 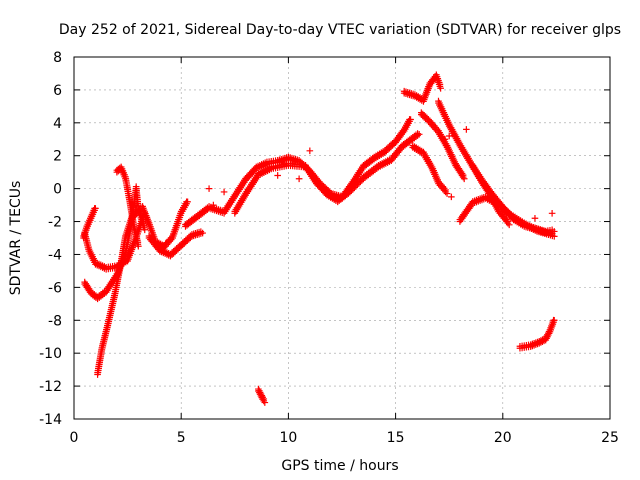 I want to click on x-tick-label: 25, so click(x=610, y=438).